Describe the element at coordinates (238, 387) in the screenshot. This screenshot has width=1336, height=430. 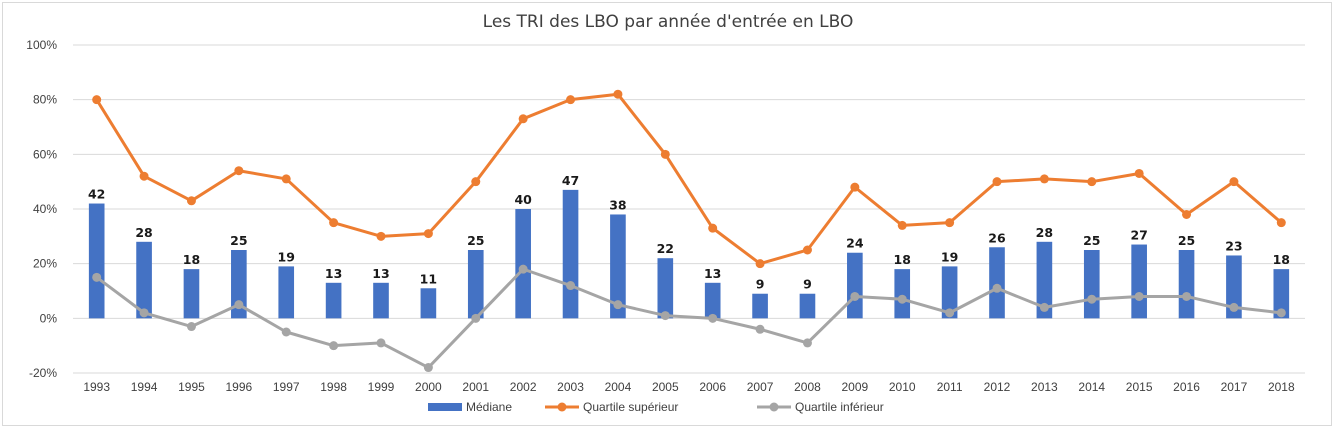
I see `x-tick-label: 1996` at that location.